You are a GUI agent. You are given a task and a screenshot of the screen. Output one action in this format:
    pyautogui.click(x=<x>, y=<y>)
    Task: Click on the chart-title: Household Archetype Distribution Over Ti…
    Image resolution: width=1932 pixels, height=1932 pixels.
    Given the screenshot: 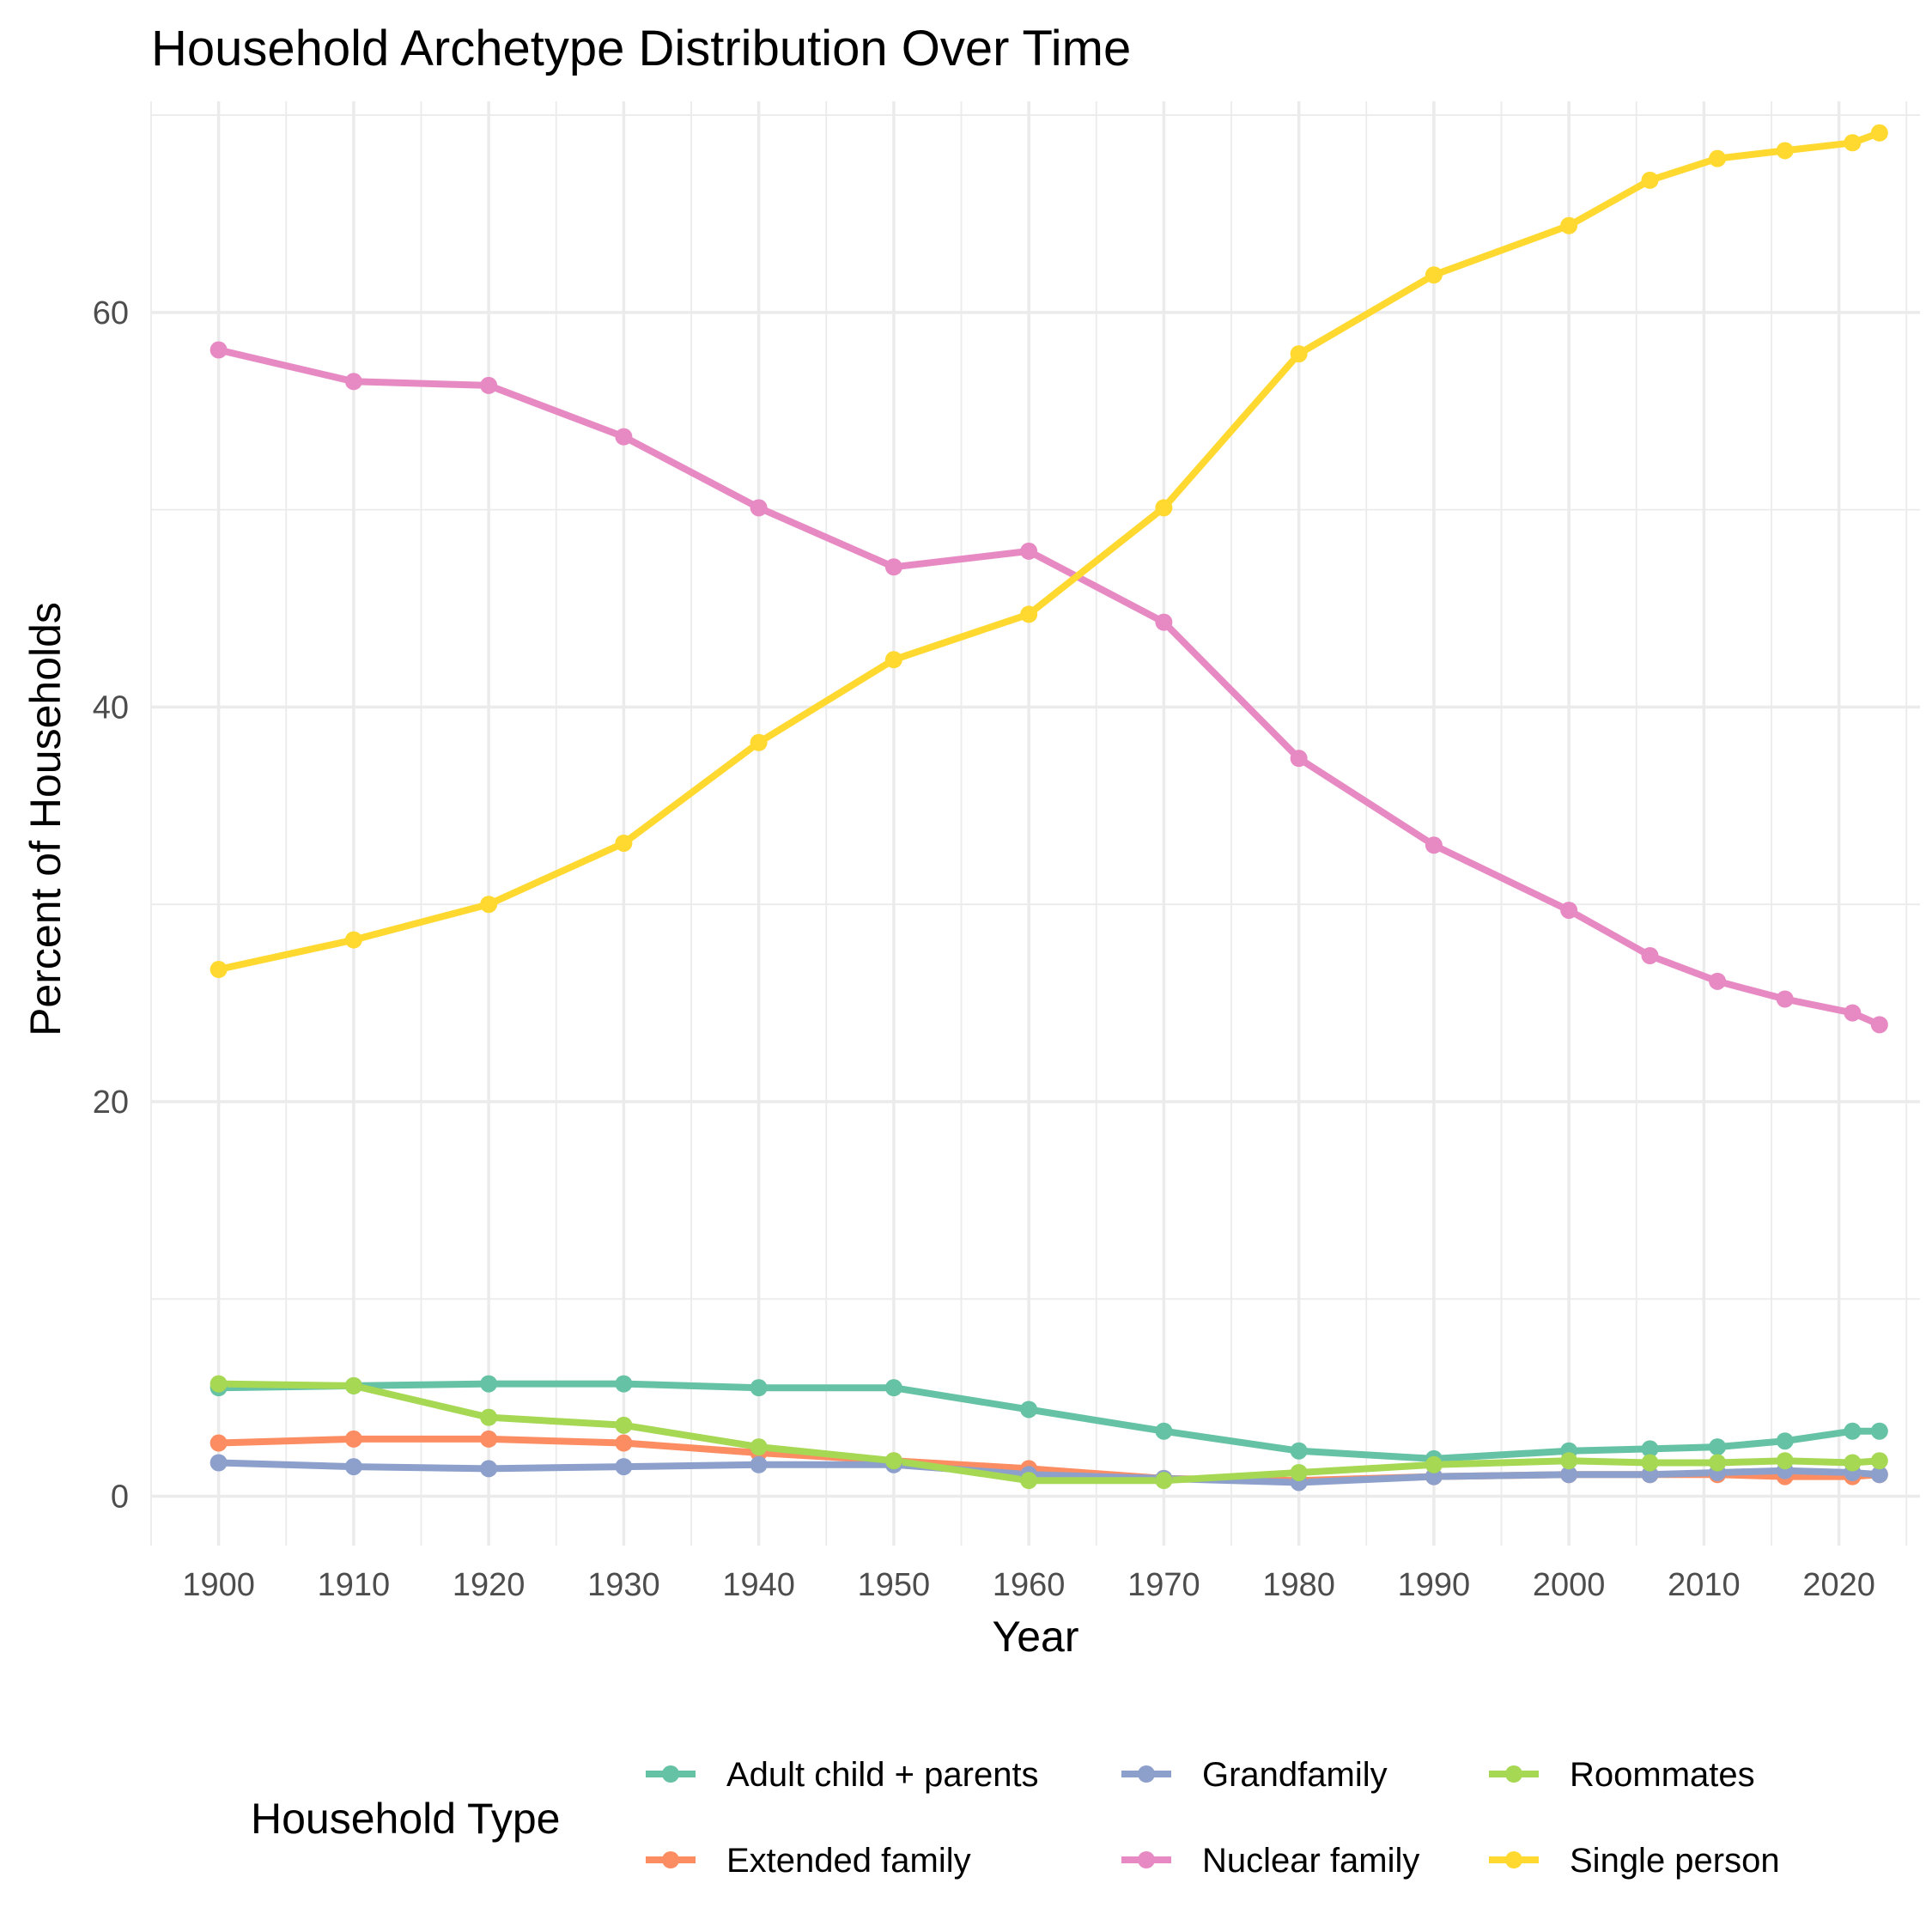 What is the action you would take?
    pyautogui.click(x=641, y=48)
    